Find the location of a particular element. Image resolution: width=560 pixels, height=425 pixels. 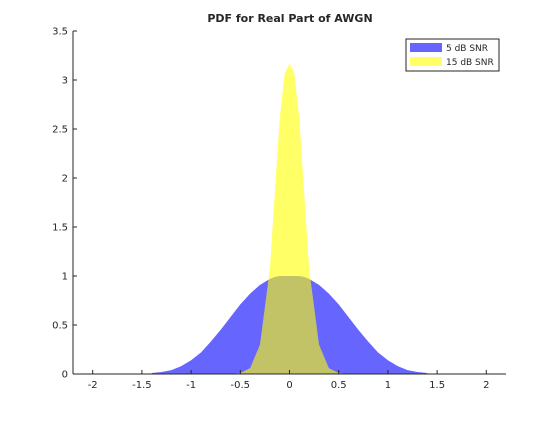

legend-label-1: 5 dB SNR is located at coordinates (467, 49).